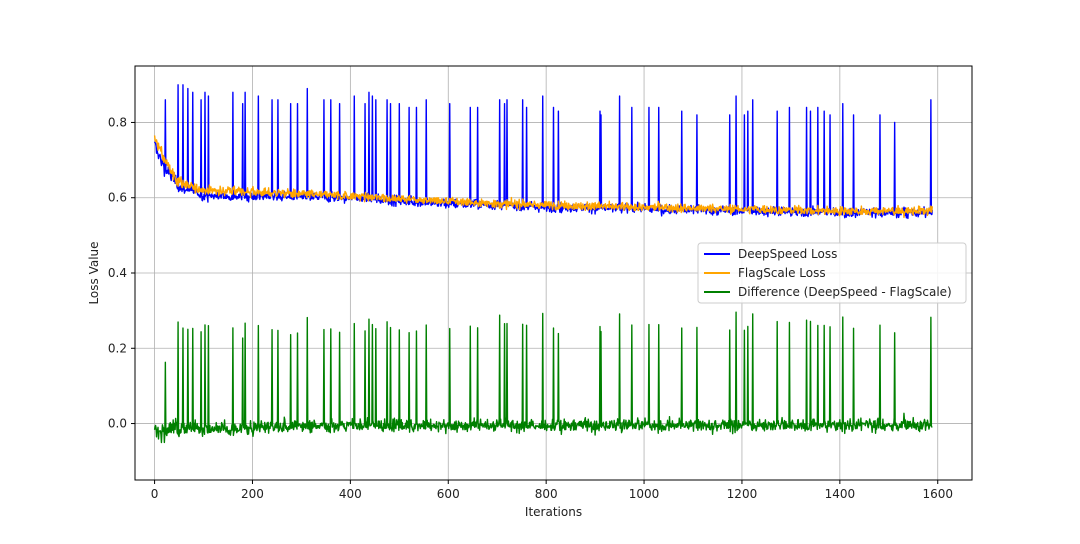 This screenshot has height=544, width=1080. I want to click on x-axis-title: Iterations, so click(553, 512).